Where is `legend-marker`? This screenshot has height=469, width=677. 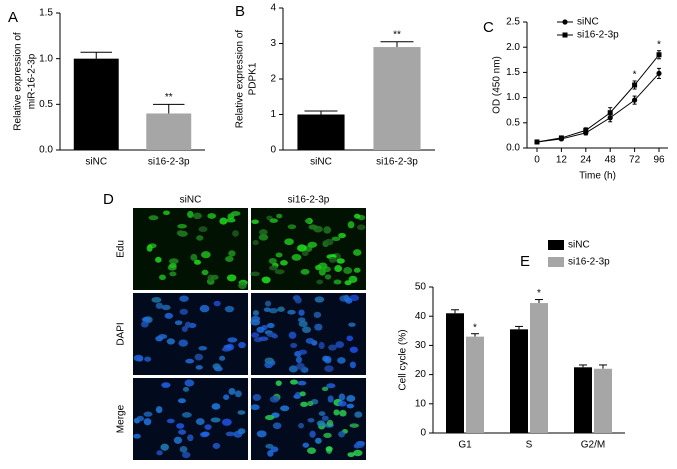 legend-marker is located at coordinates (565, 35).